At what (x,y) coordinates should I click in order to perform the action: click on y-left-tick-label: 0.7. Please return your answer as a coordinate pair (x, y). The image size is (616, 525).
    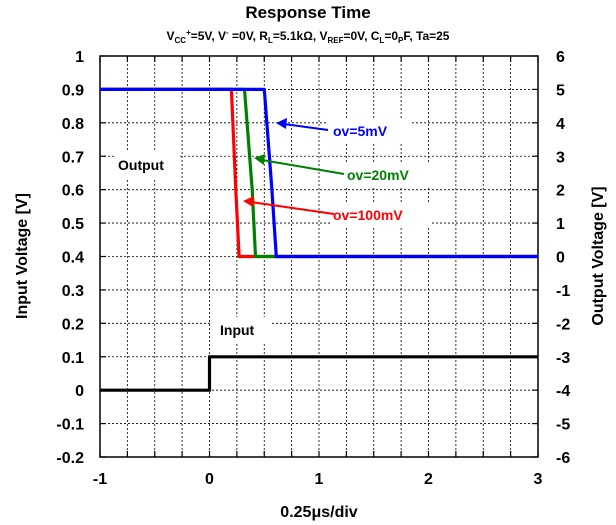
    Looking at the image, I should click on (73, 157).